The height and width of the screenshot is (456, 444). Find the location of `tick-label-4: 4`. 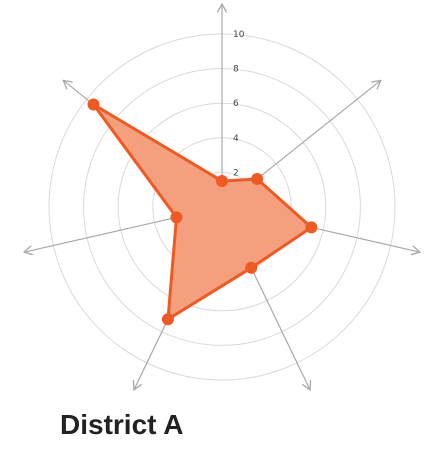

tick-label-4: 4 is located at coordinates (236, 139).